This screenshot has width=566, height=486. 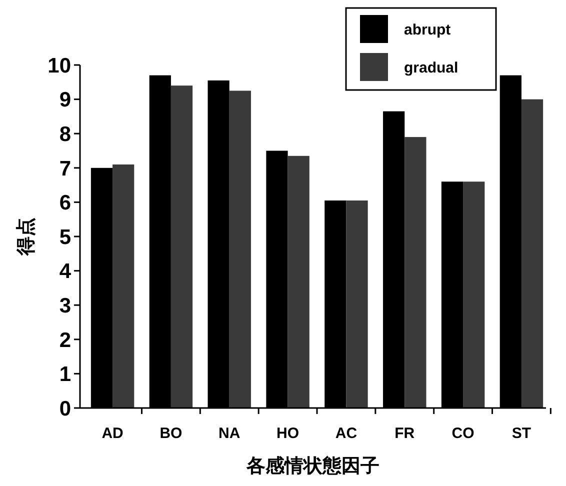 What do you see at coordinates (113, 433) in the screenshot?
I see `x-tick-label: AD` at bounding box center [113, 433].